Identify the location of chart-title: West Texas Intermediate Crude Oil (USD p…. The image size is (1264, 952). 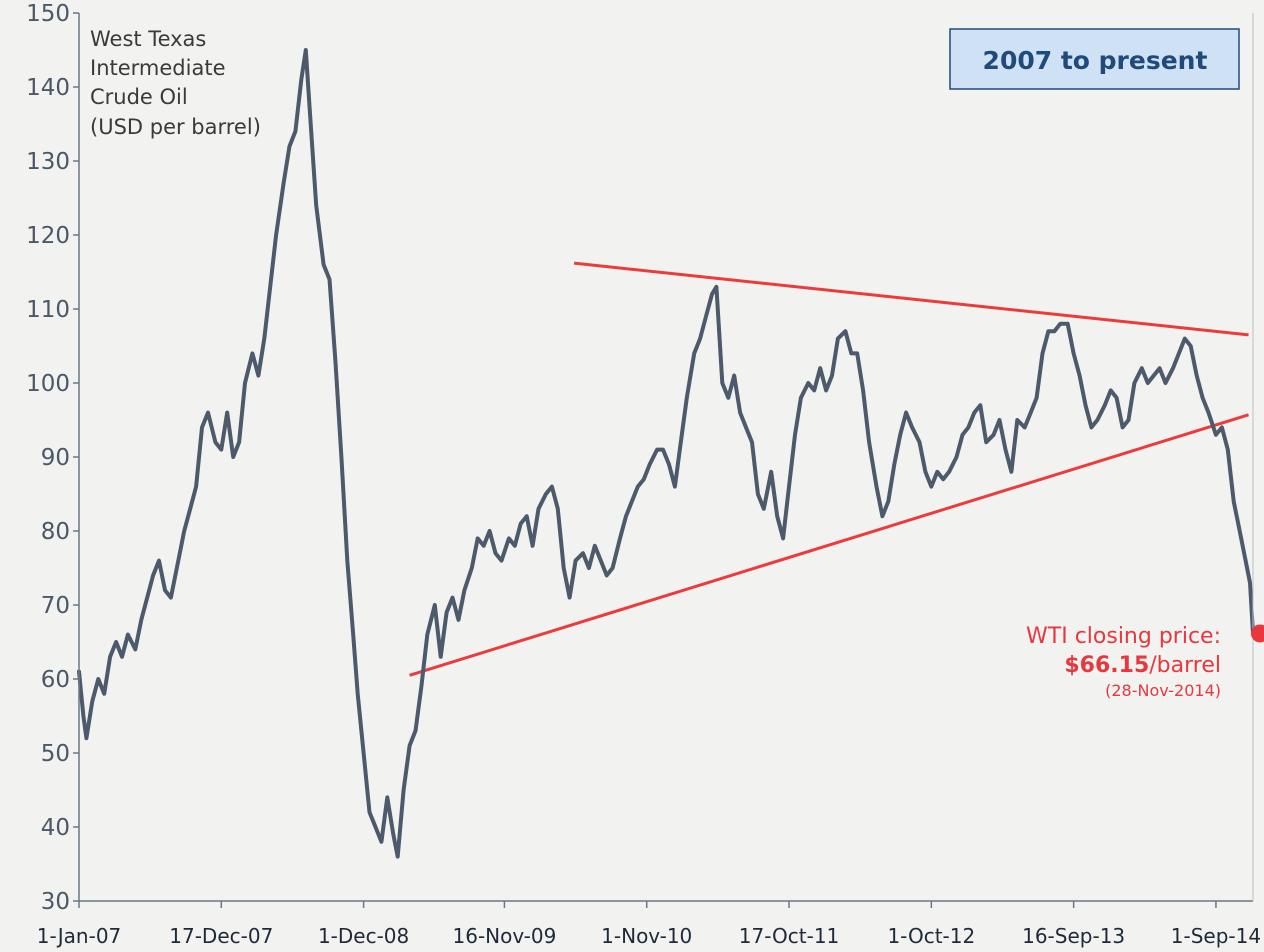
(175, 83).